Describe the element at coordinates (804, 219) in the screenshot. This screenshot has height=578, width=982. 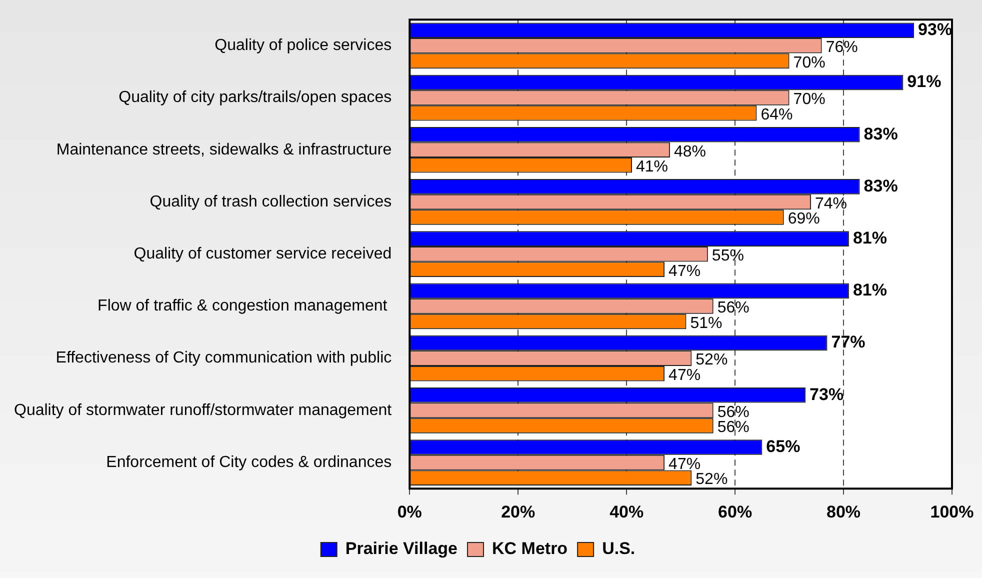
I see `data-label: 69%` at that location.